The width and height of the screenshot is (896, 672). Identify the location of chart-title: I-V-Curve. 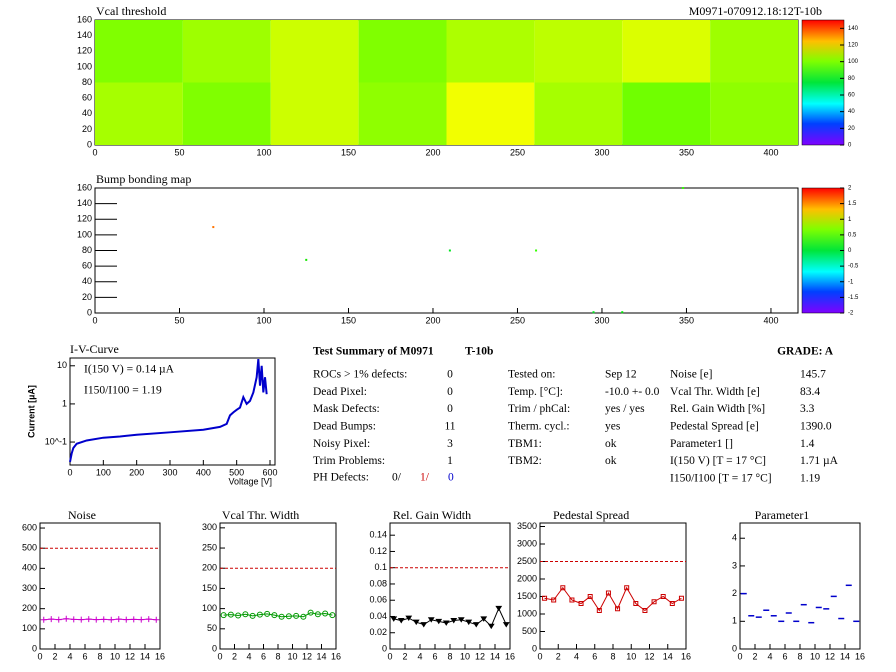
(94, 349).